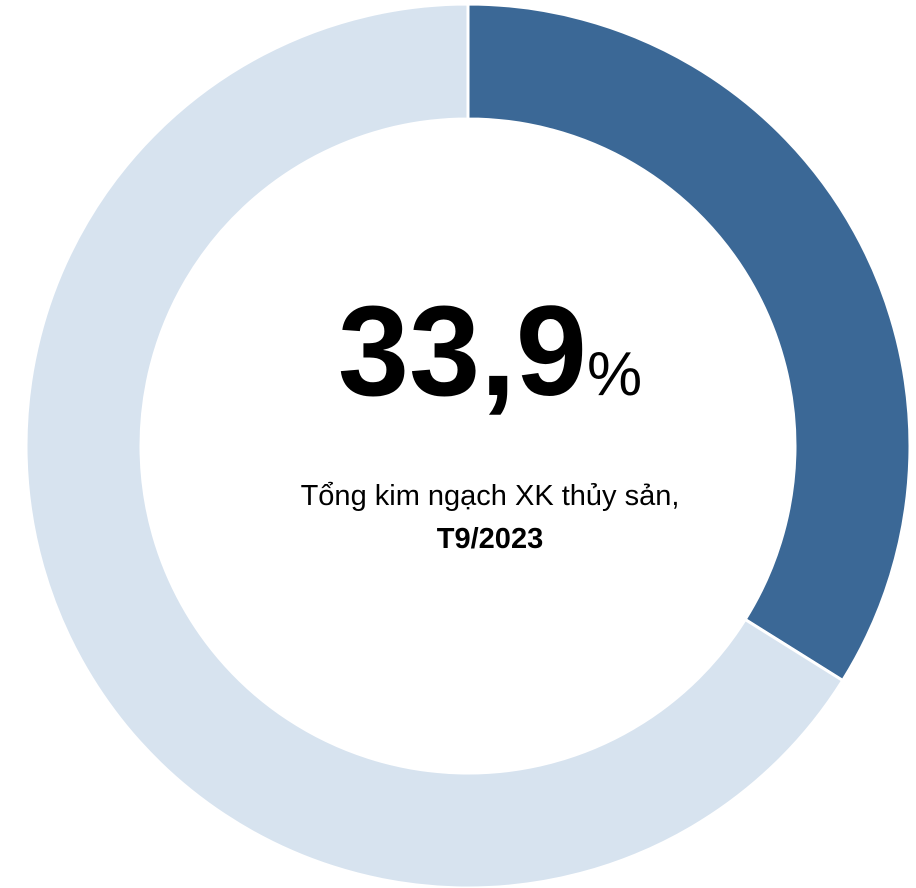 The height and width of the screenshot is (888, 916). Describe the element at coordinates (490, 351) in the screenshot. I see `value-label: 33,9%` at that location.